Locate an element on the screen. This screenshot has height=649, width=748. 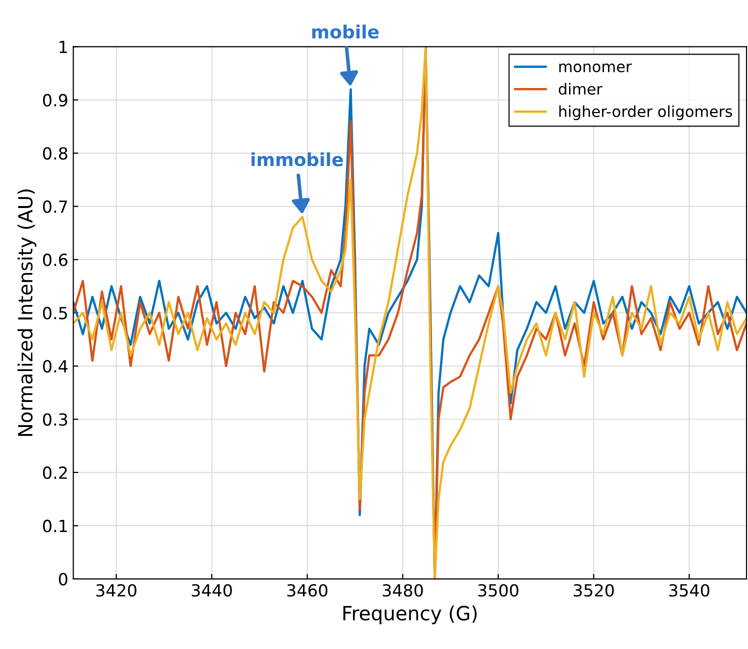
x-tick-label: 3460 is located at coordinates (307, 590).